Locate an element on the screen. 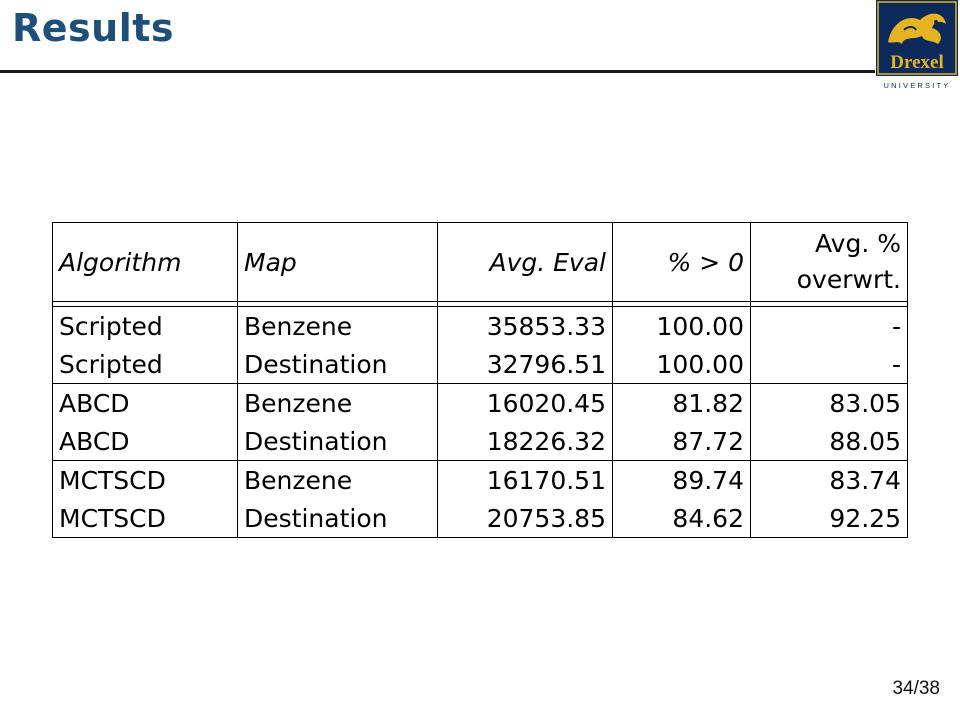  table-row: Scripted Destination 32796.51 100.00 - is located at coordinates (480, 364).